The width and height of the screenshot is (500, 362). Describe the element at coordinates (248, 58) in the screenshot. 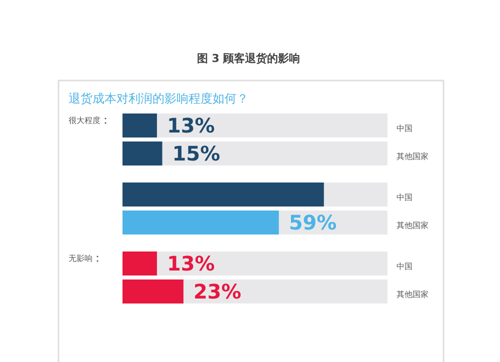

I see `chart-title: 图 3 顾客退货的影响` at that location.